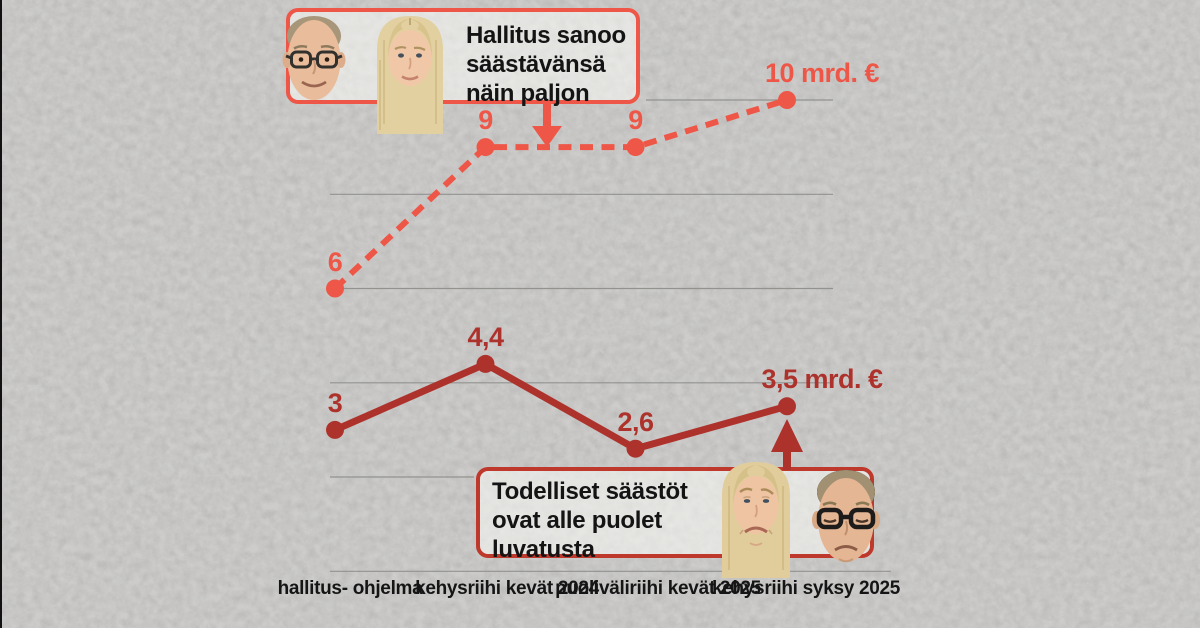 This screenshot has width=1200, height=628. Describe the element at coordinates (635, 120) in the screenshot. I see `value-label-dashed-2: 9` at that location.